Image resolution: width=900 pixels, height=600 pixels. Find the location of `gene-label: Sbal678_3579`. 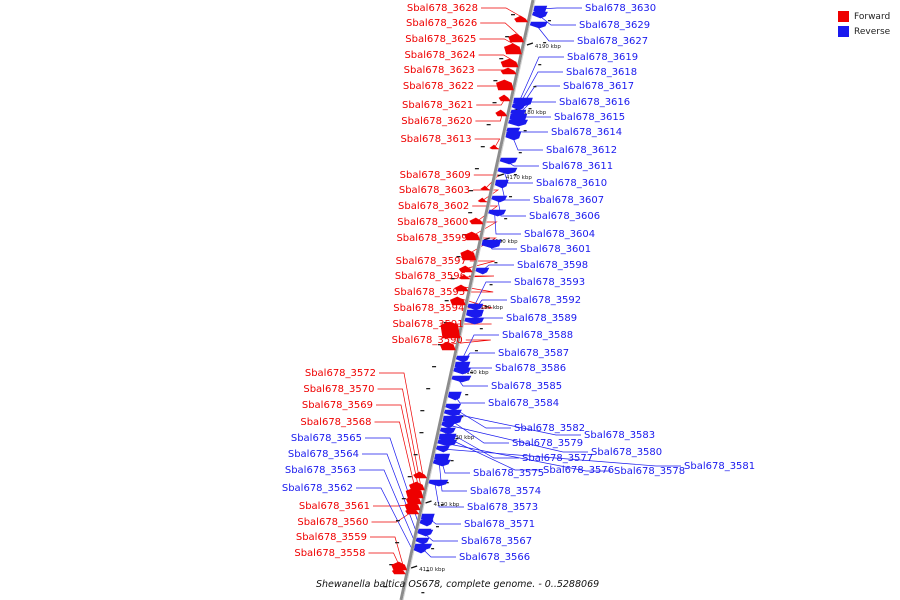

gene-label: Sbal678_3579 is located at coordinates (547, 443).